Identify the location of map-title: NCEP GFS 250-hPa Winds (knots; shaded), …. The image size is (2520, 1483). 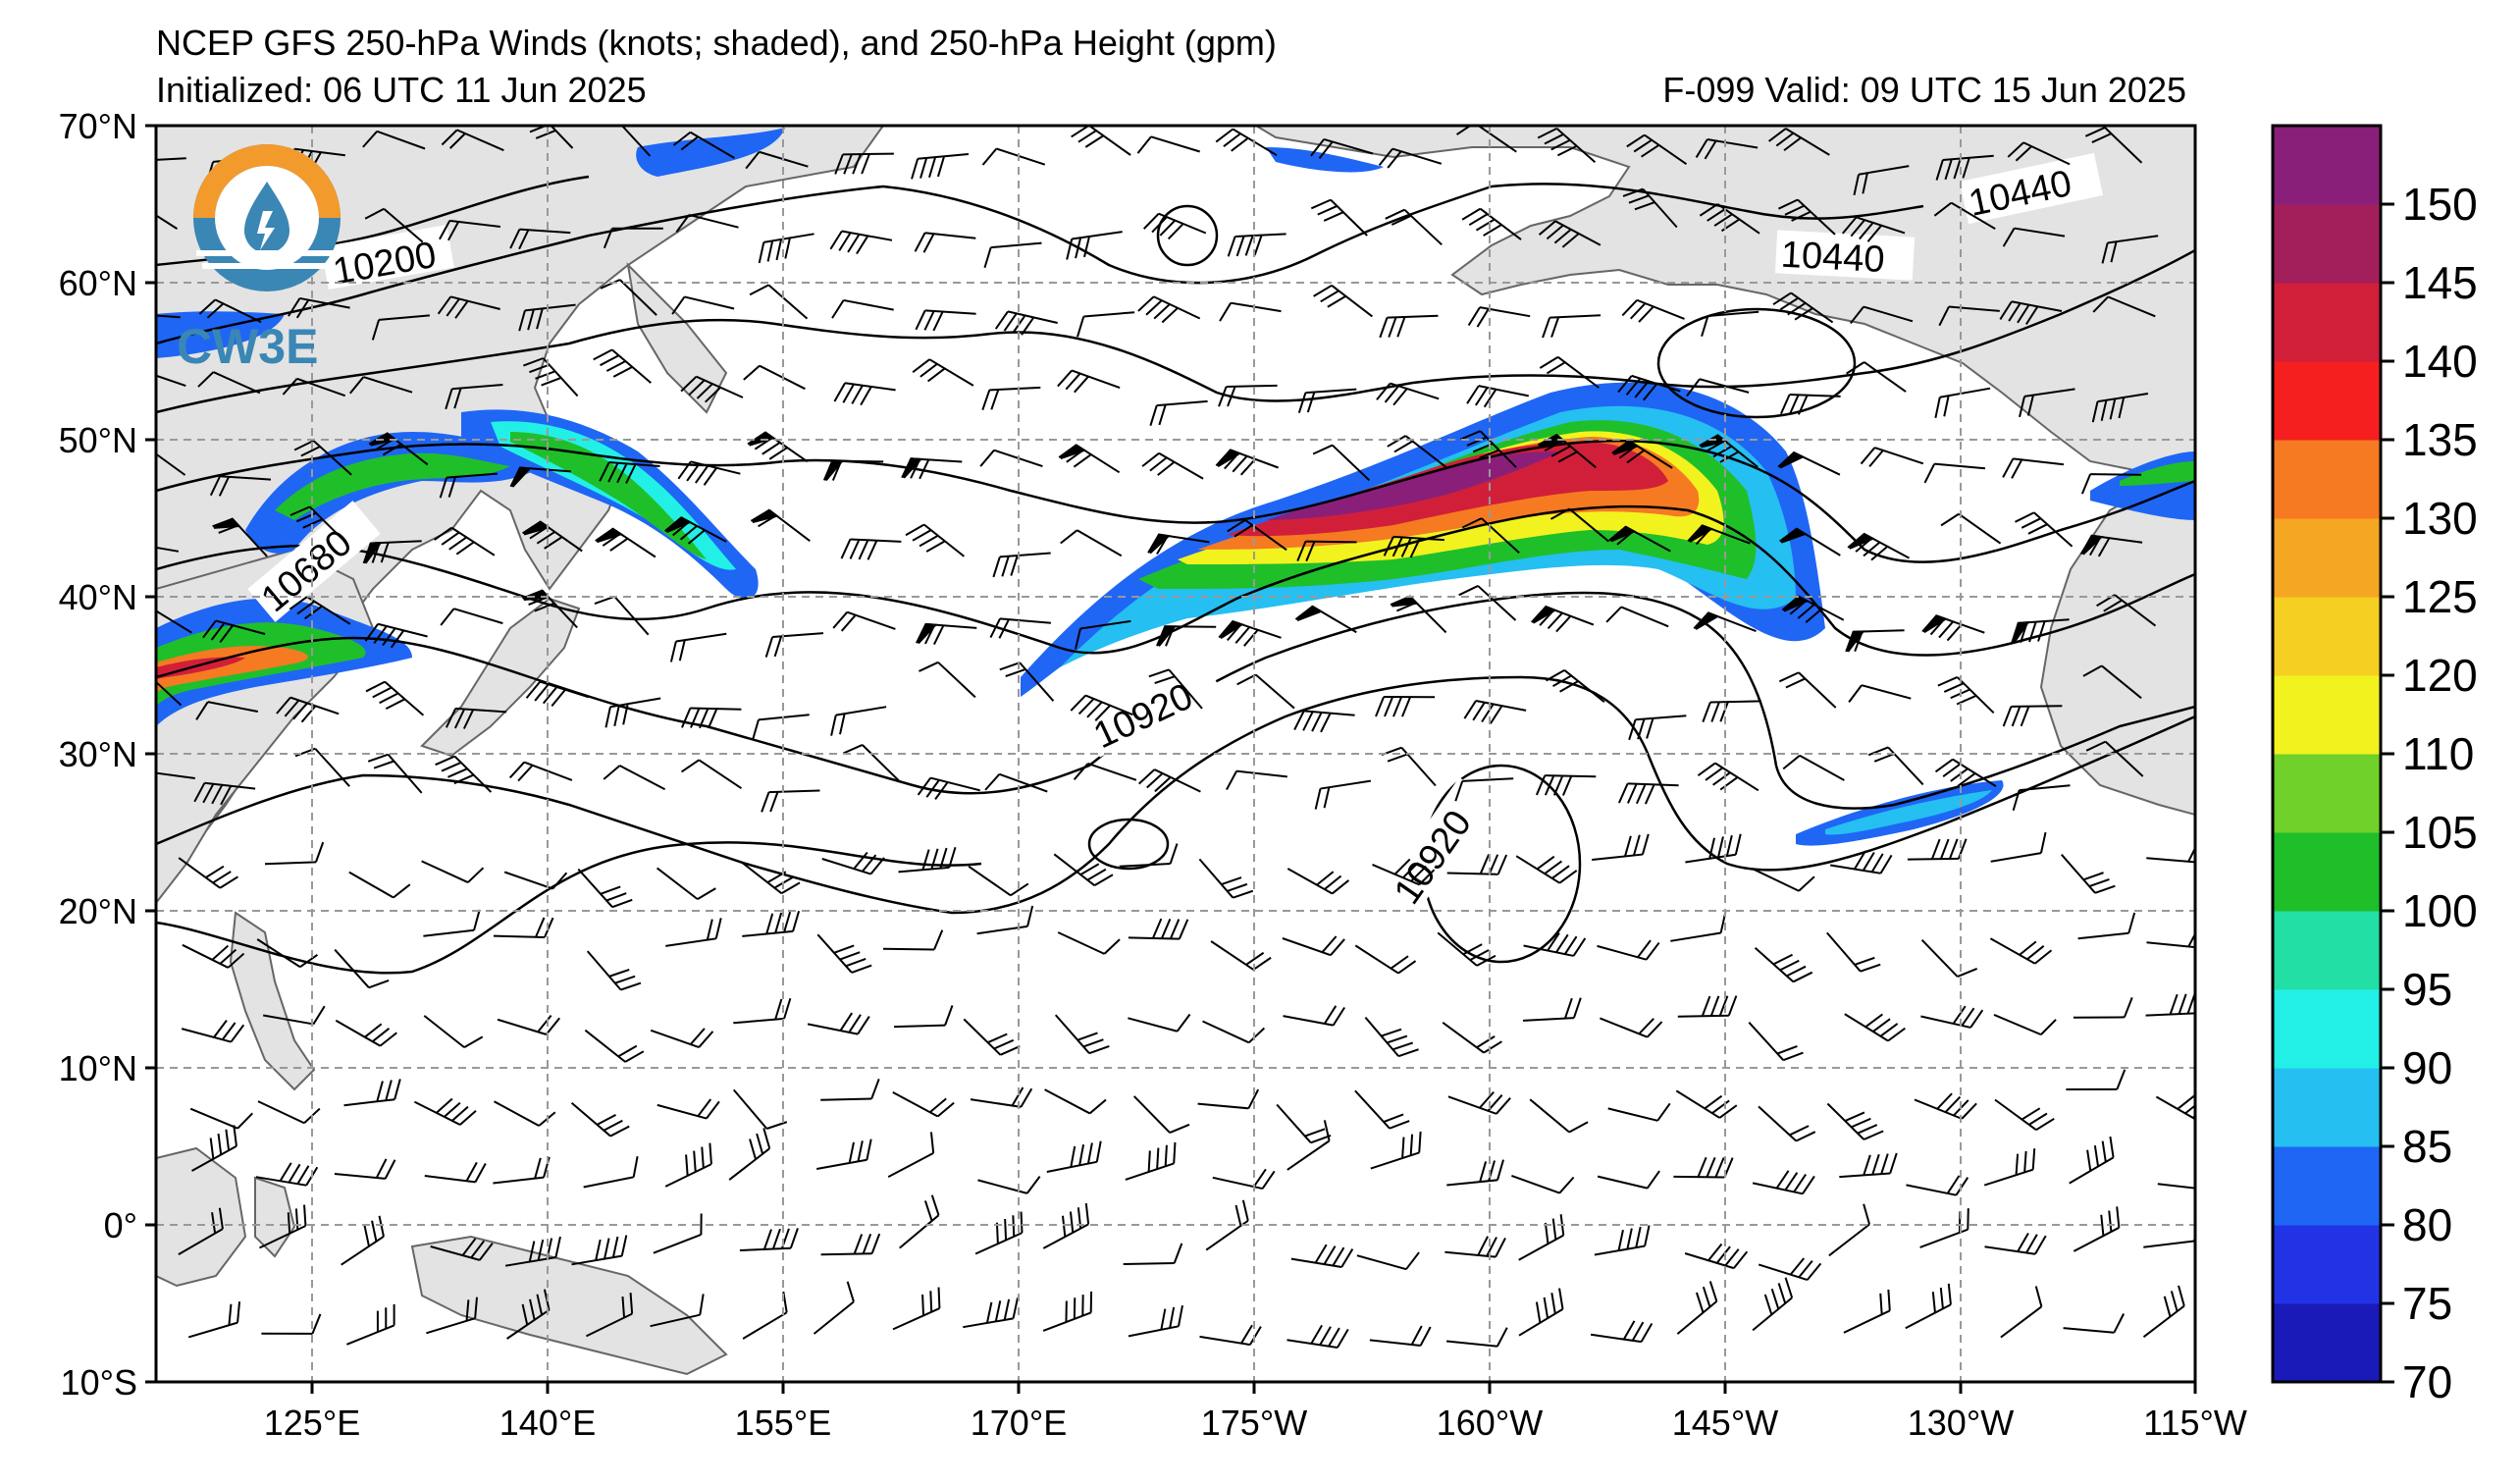
(716, 43).